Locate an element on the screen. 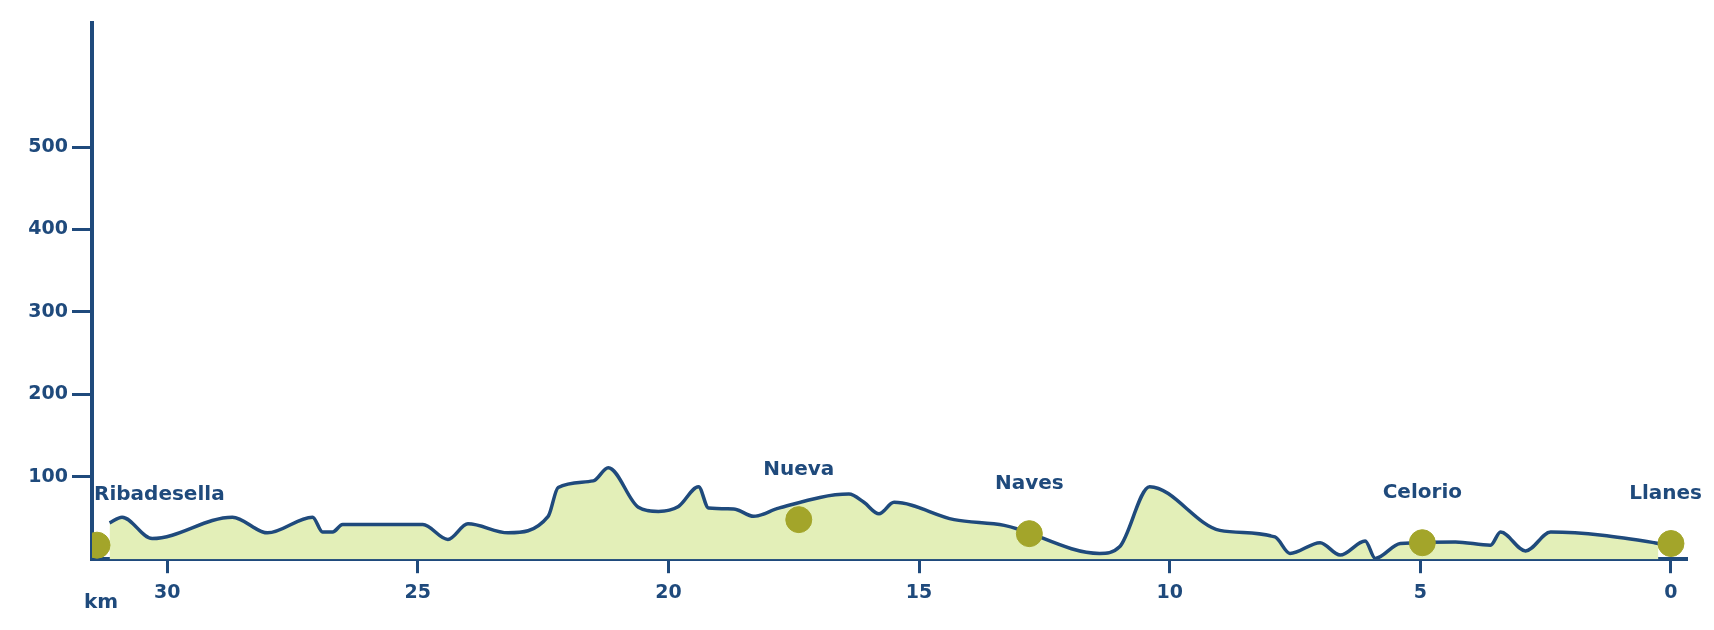  x-tick-label: 20 is located at coordinates (668, 590).